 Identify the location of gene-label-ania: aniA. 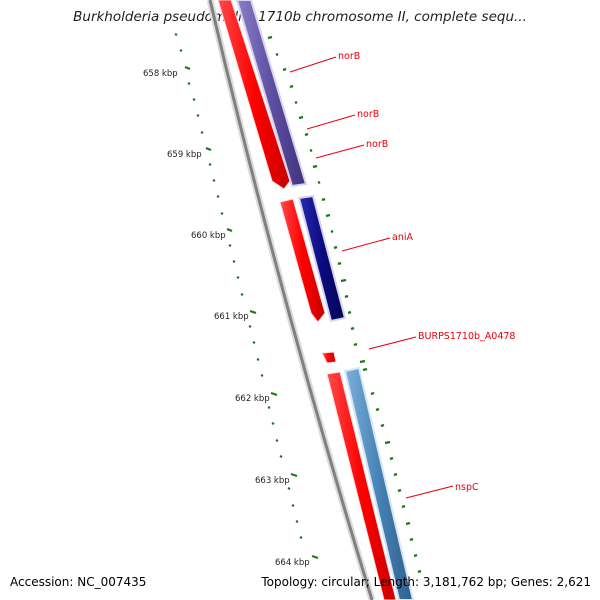
(402, 237).